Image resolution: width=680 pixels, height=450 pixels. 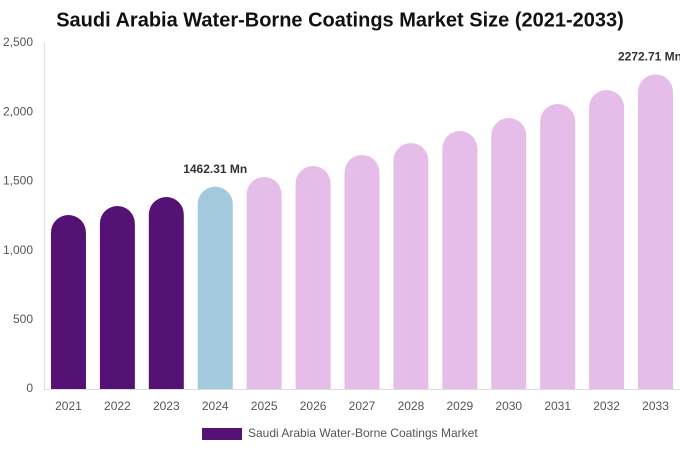 I want to click on legend-swatch, so click(x=222, y=434).